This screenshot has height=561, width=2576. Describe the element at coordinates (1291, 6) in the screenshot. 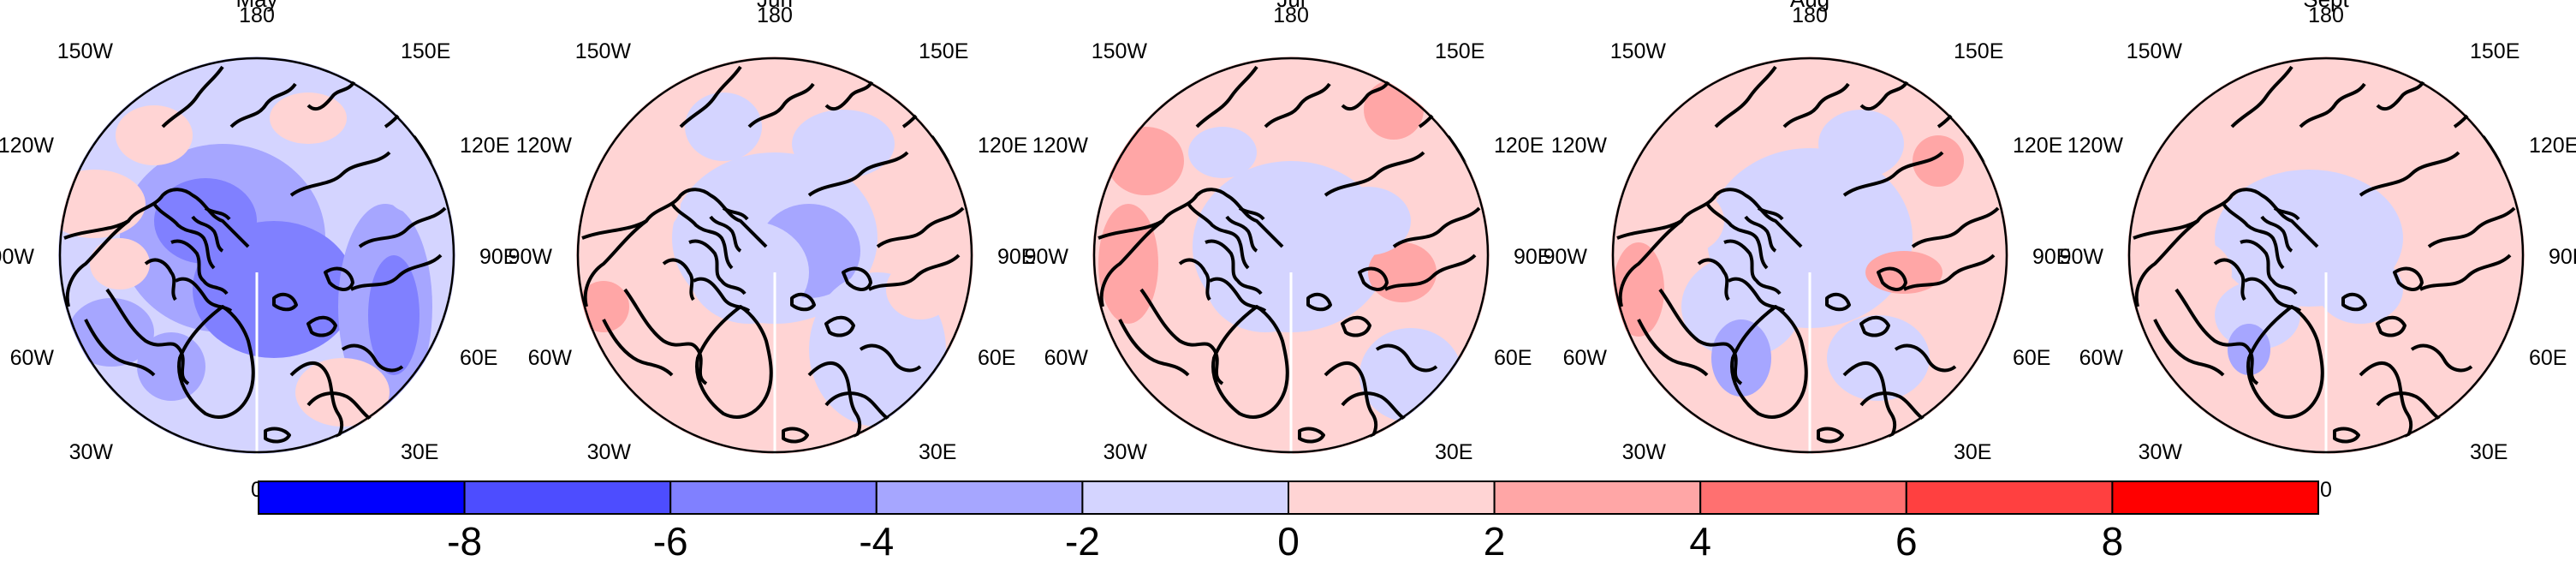

I see `panel-title: Jul` at that location.